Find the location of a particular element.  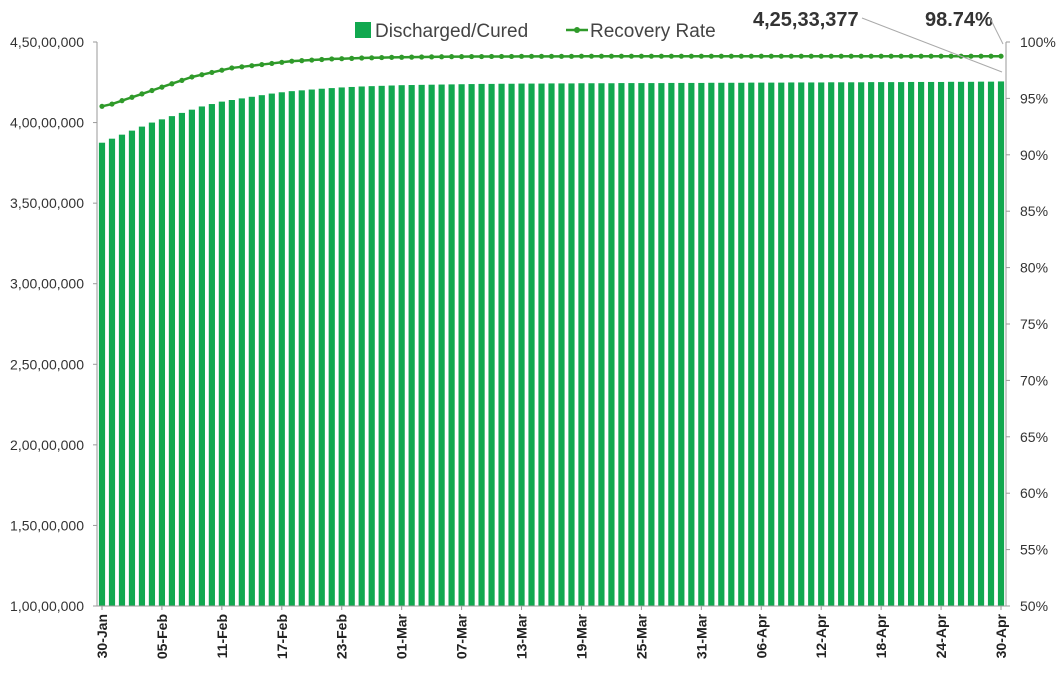

bar-11-Apr is located at coordinates (811, 344).